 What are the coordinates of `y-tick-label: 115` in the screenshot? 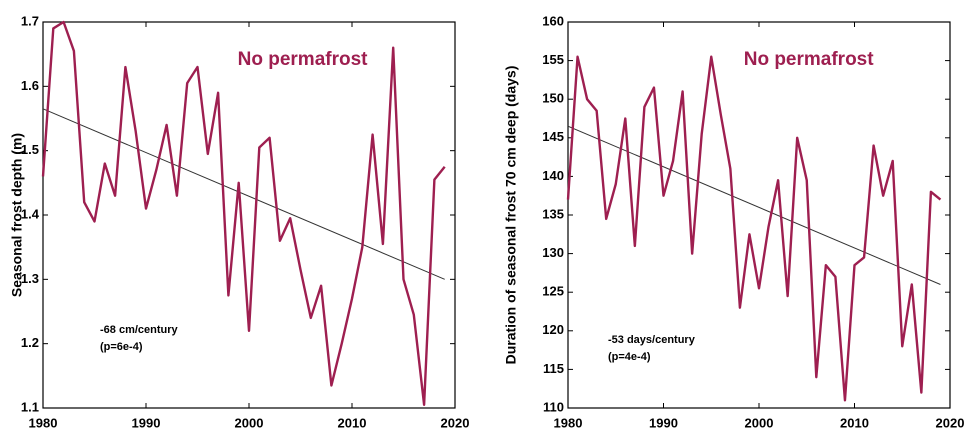 It's located at (553, 368).